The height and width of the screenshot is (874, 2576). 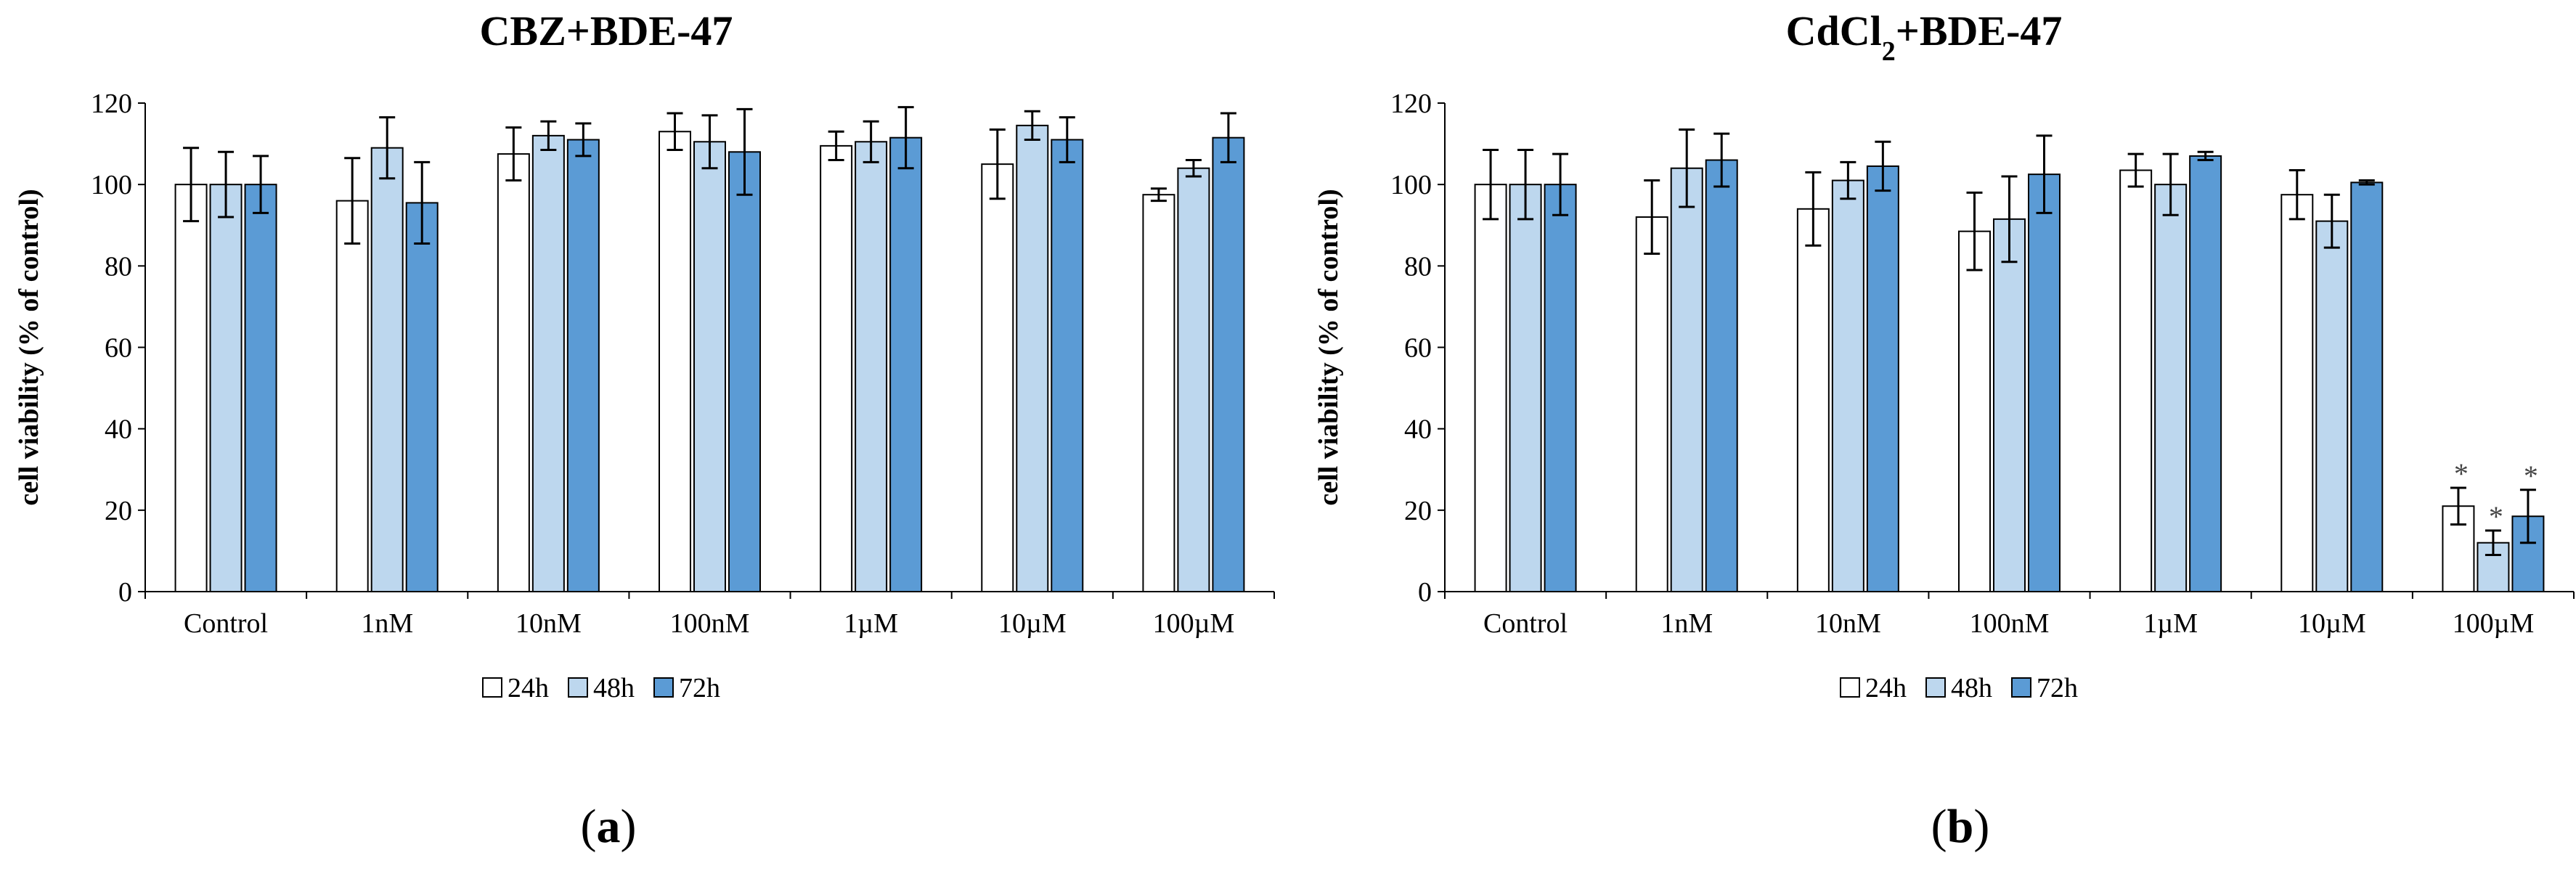 I want to click on panel-letter: (a), so click(x=609, y=826).